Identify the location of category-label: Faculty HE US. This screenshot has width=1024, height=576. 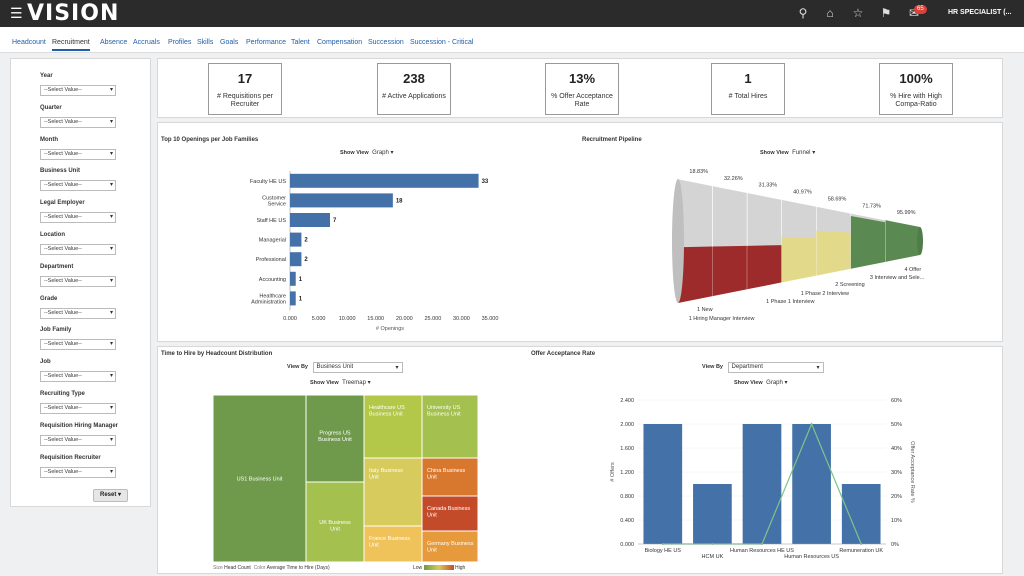
(268, 182).